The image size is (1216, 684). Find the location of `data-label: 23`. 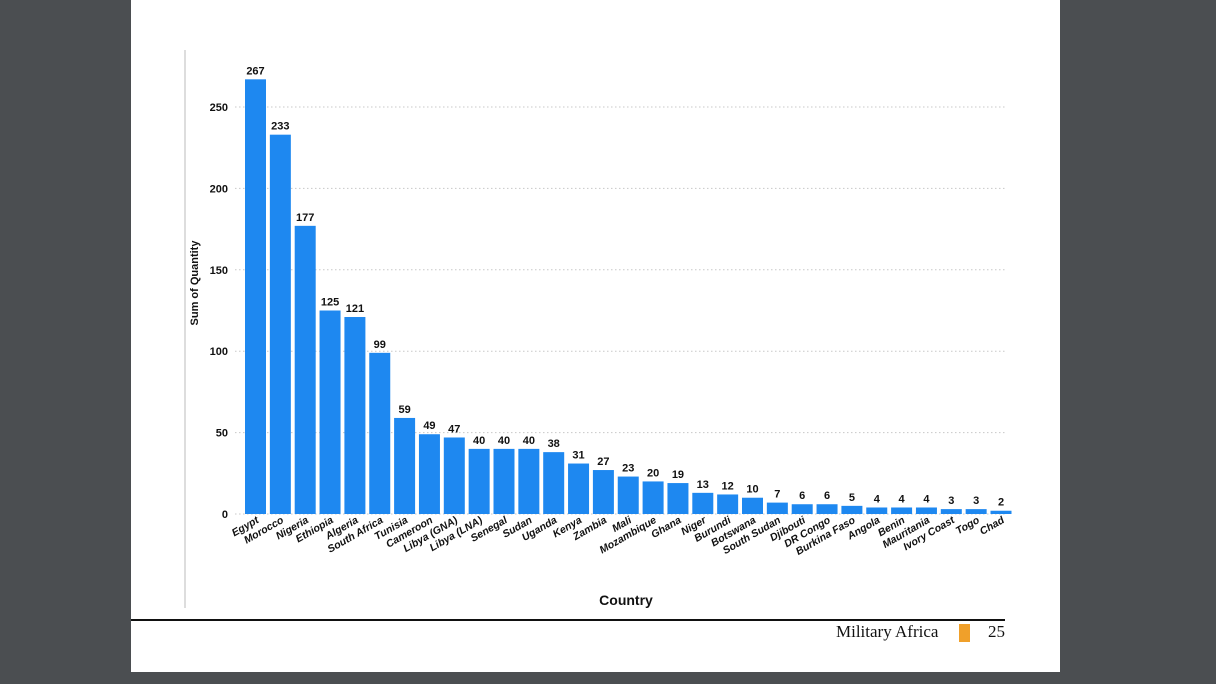

data-label: 23 is located at coordinates (628, 469).